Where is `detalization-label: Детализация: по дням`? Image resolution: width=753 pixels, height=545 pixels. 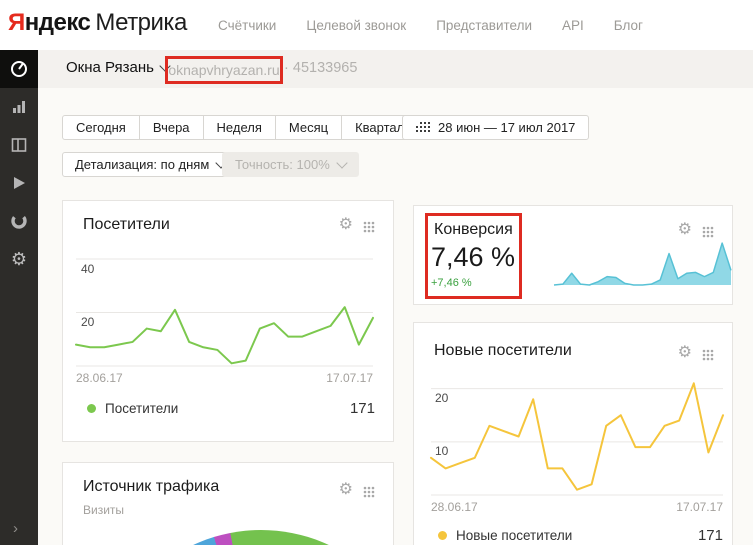 detalization-label: Детализация: по дням is located at coordinates (142, 164).